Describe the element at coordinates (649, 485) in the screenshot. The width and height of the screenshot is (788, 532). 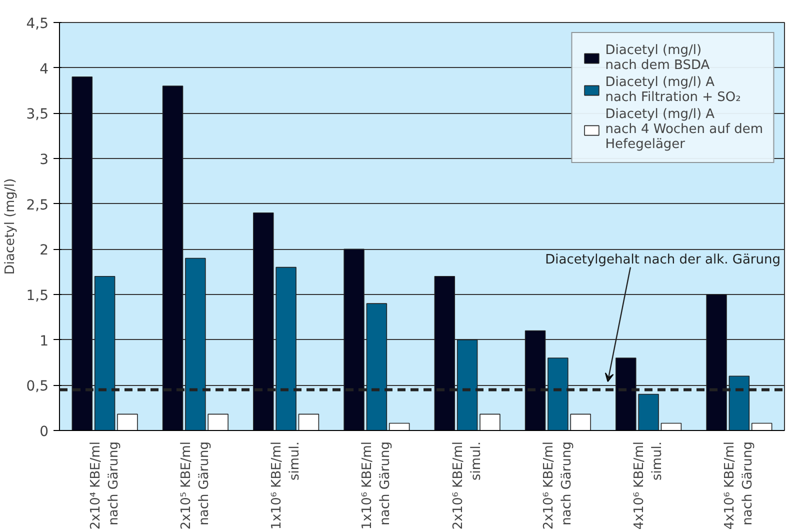
I see `x-tick-label: 4x10⁶ KBE/ml simul.` at that location.